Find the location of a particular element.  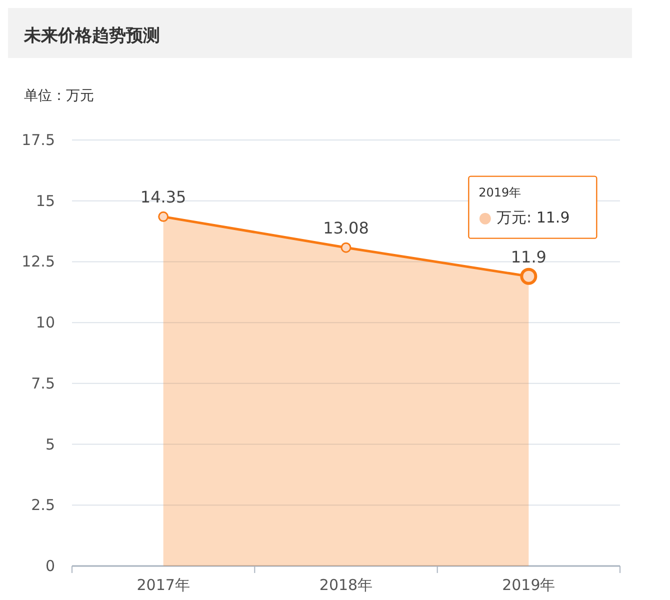

annotation: ● 万元: 11.9 is located at coordinates (524, 217).